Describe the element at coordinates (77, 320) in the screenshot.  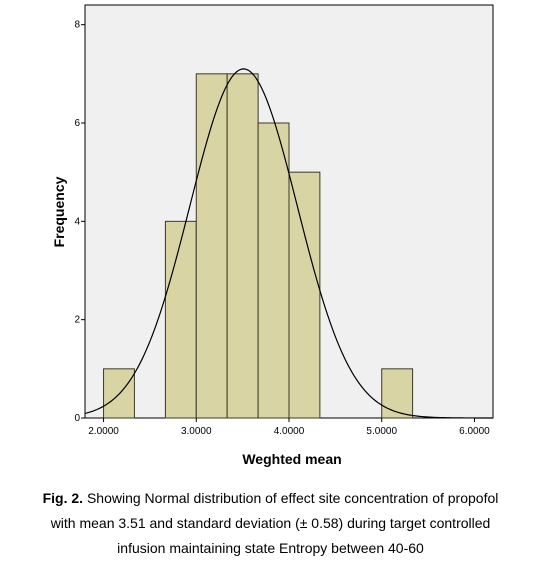
I see `y-tick-label-2: 2` at that location.